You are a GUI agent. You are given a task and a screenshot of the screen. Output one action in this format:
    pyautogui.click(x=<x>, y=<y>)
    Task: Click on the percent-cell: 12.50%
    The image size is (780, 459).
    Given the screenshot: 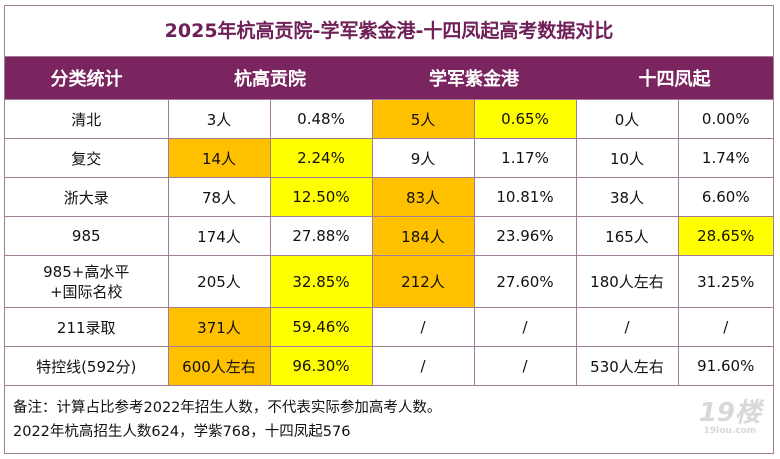 What is the action you would take?
    pyautogui.click(x=321, y=197)
    